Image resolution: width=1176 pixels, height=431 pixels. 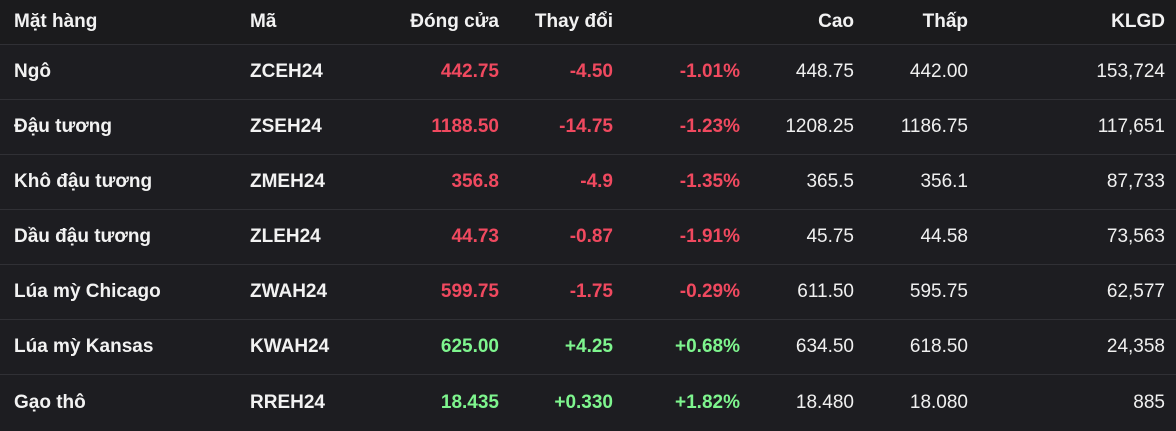 What do you see at coordinates (709, 181) in the screenshot?
I see `percent-change: -1.35%` at bounding box center [709, 181].